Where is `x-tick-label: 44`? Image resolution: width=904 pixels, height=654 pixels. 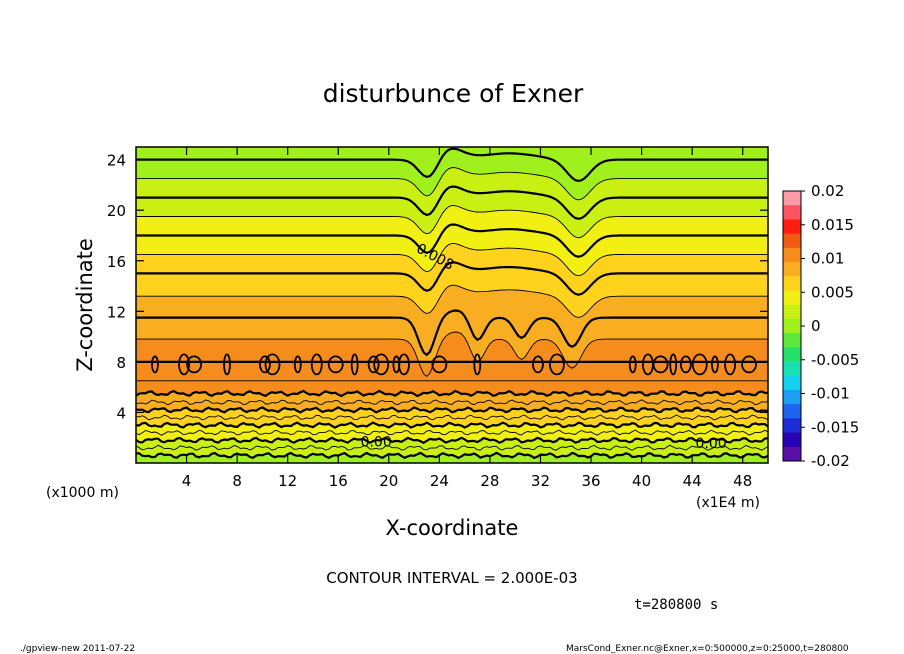 x-tick-label: 44 is located at coordinates (692, 481).